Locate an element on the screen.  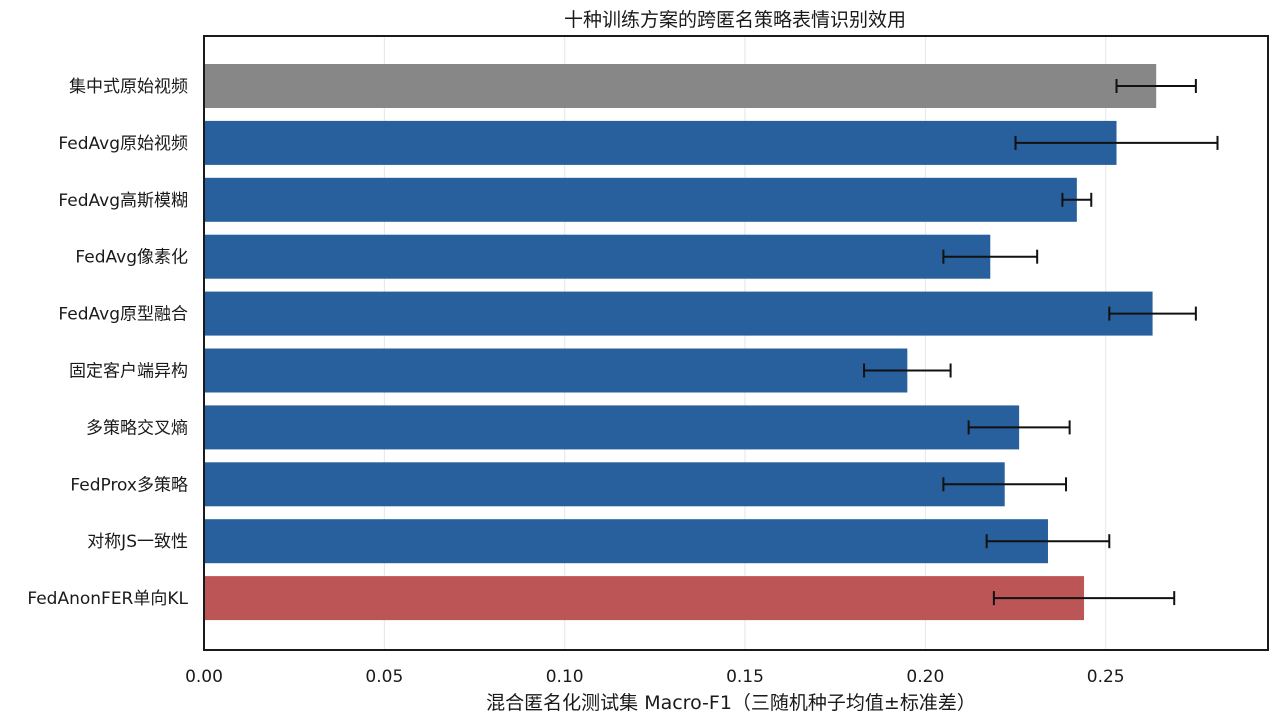
x-tick-labels: 0.00 0.05 0.10 0.15 0.20 0.25 is located at coordinates (655, 677).